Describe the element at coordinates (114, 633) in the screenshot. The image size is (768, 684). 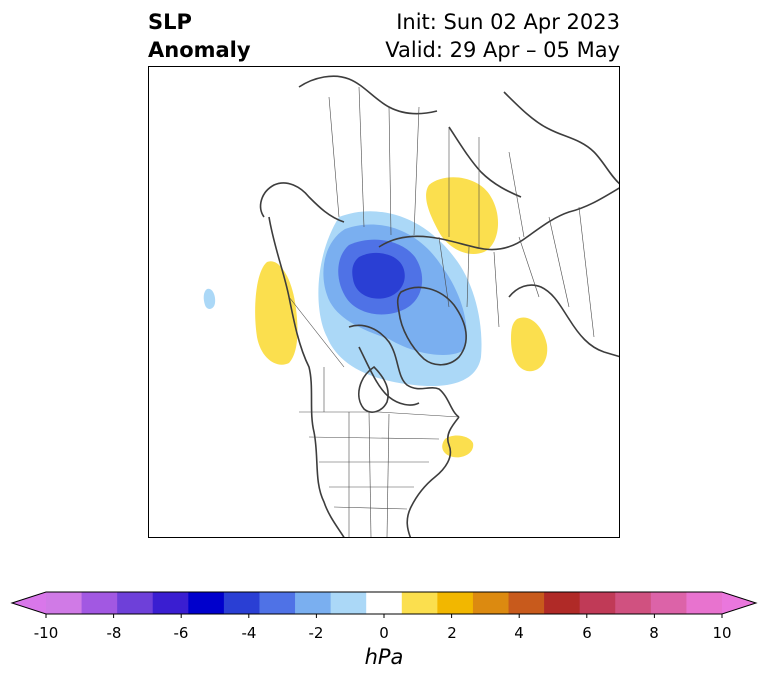
I see `colorbar-tick-label: -8` at that location.